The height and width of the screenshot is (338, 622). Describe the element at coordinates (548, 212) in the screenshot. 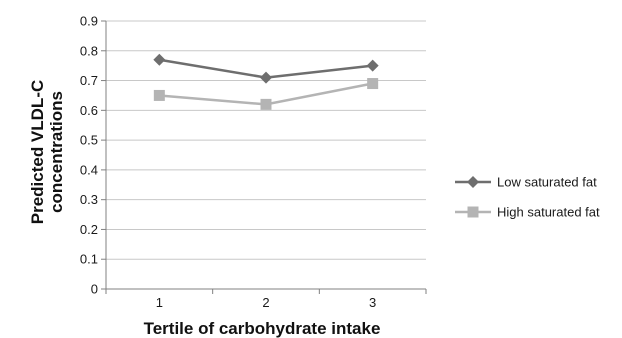

I see `legend-label: High saturated fat` at that location.